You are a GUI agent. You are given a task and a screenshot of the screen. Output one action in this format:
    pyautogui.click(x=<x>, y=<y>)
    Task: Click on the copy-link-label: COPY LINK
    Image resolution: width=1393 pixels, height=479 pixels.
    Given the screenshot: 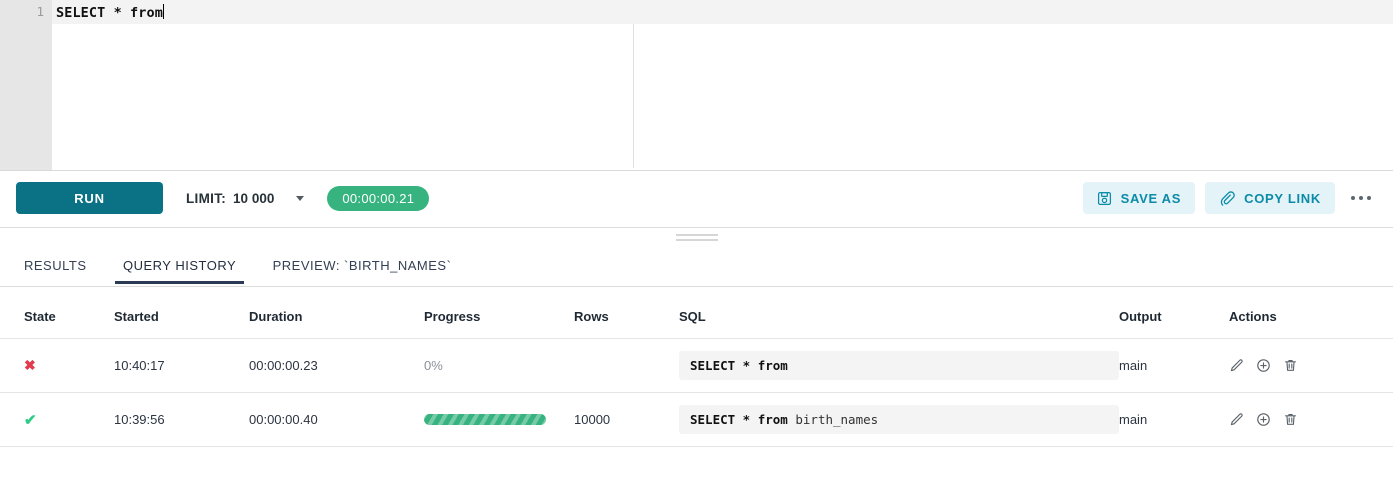 What is the action you would take?
    pyautogui.click(x=1282, y=198)
    